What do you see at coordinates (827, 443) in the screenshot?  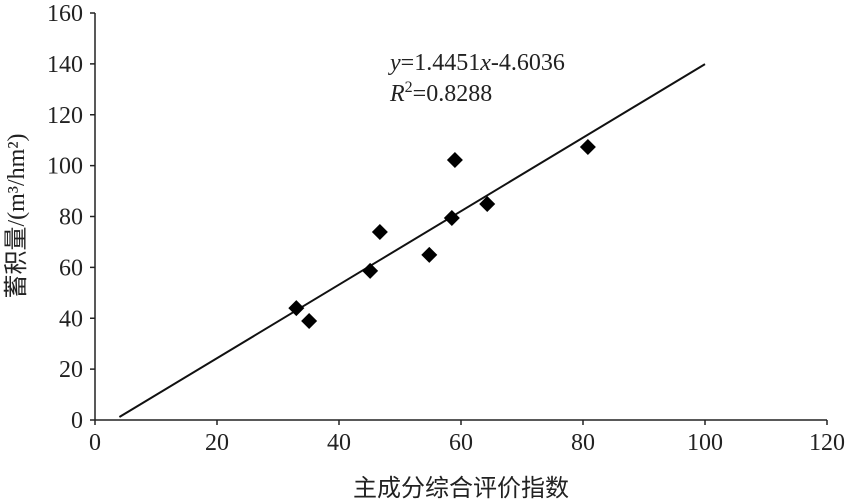 I see `x-tick-label: 120` at bounding box center [827, 443].